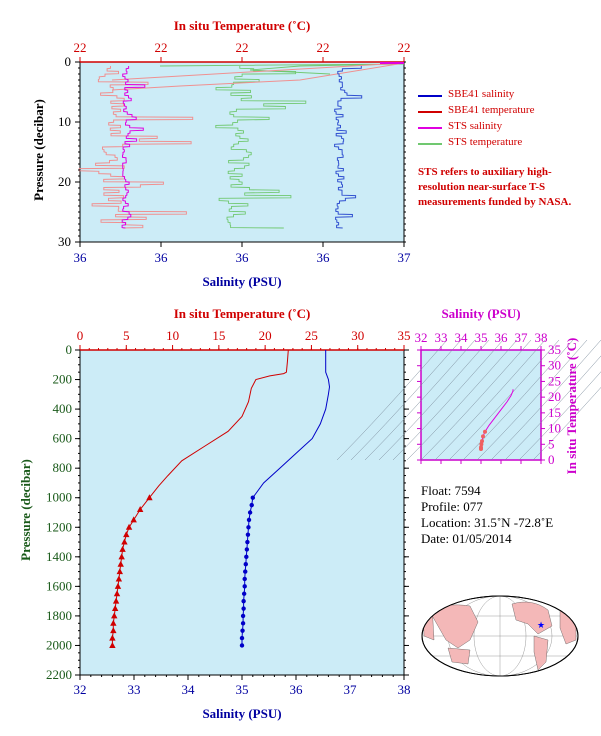 The height and width of the screenshot is (736, 601). What do you see at coordinates (554, 380) in the screenshot?
I see `ts-right-tick-label: 25` at bounding box center [554, 380].